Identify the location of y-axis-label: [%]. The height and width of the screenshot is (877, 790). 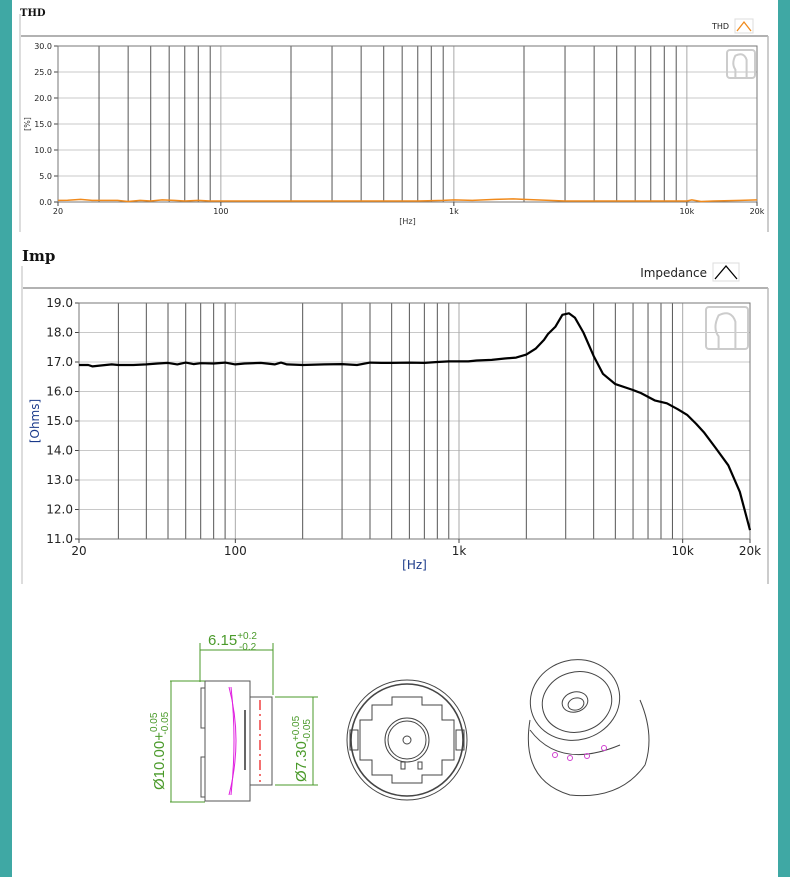
(27, 124).